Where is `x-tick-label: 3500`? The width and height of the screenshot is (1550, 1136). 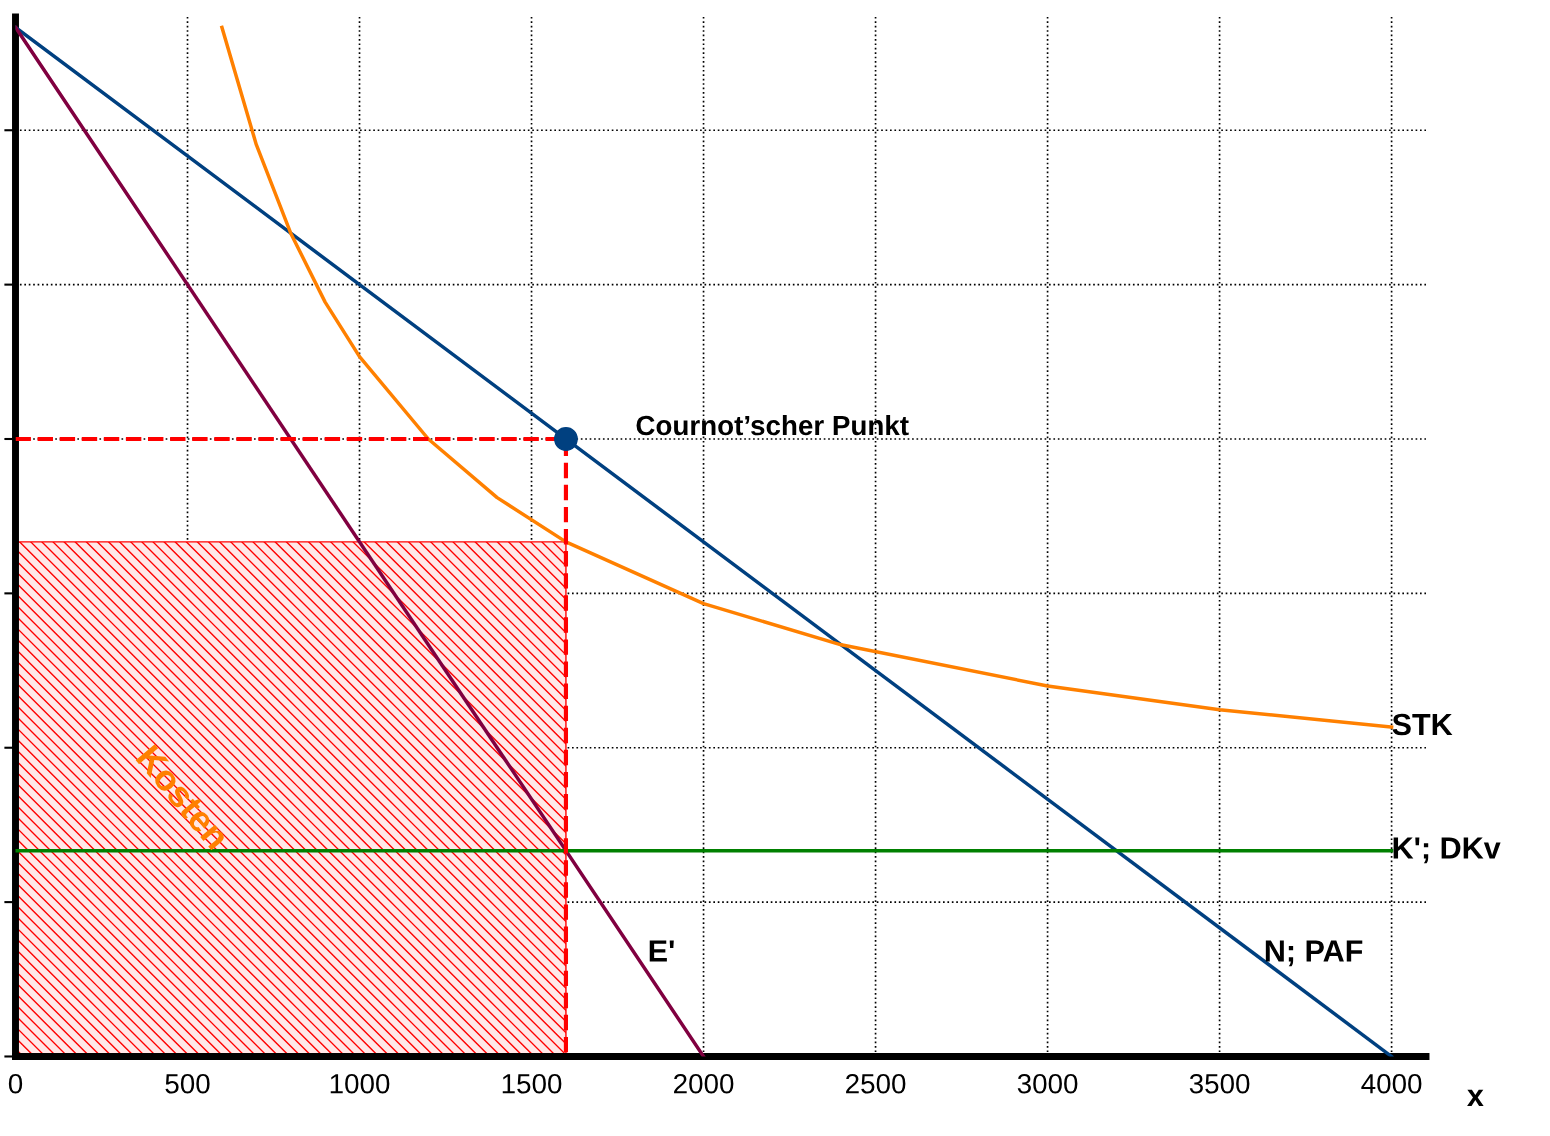 x-tick-label: 3500 is located at coordinates (1219, 1083).